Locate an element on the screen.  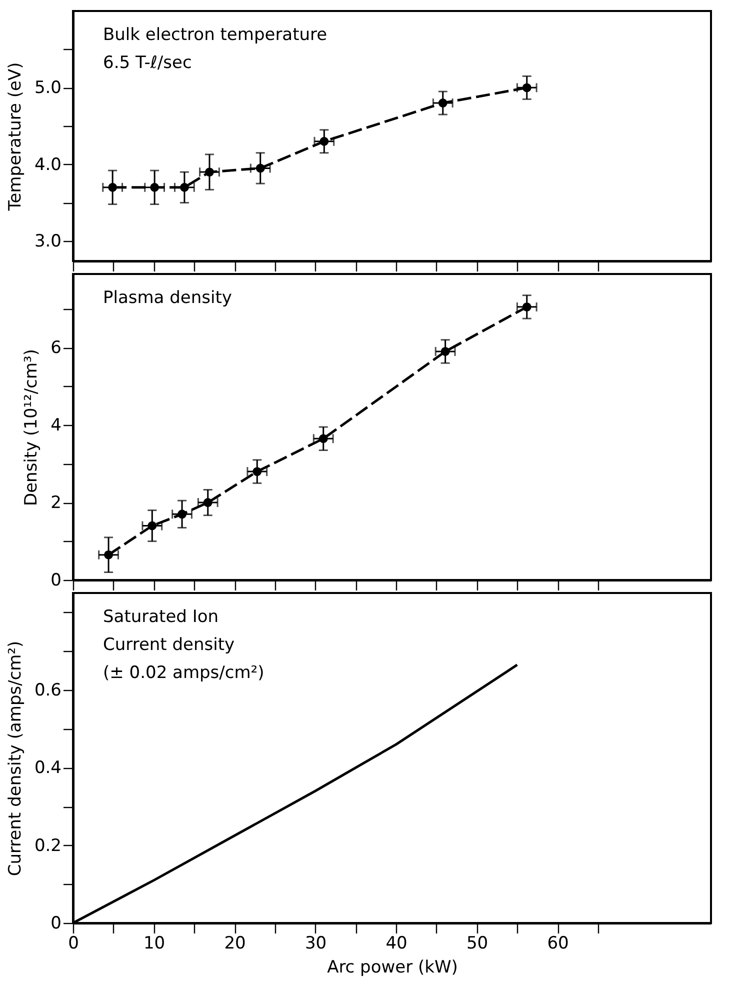
annotation: Bulk electron temperature is located at coordinates (215, 35).